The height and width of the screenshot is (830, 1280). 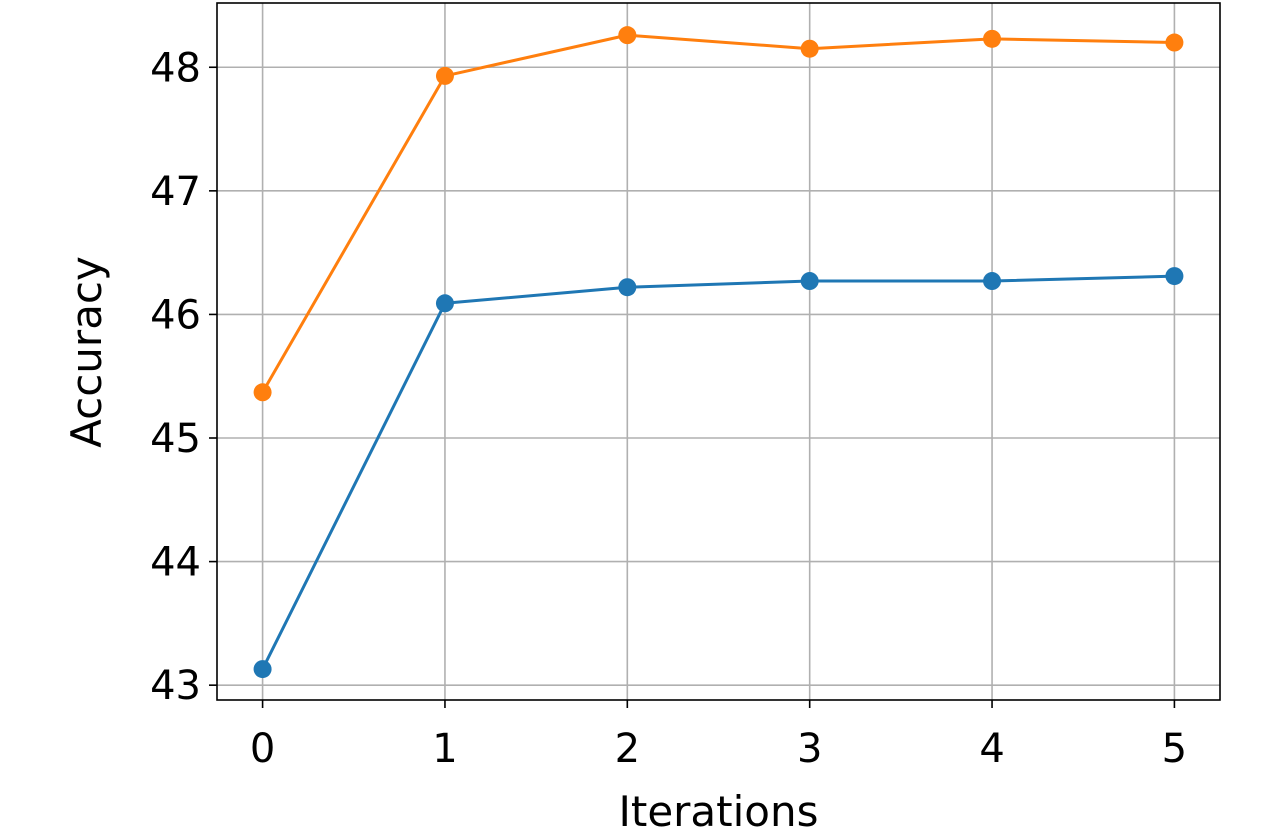 I want to click on y-tick-label: 46, so click(x=175, y=315).